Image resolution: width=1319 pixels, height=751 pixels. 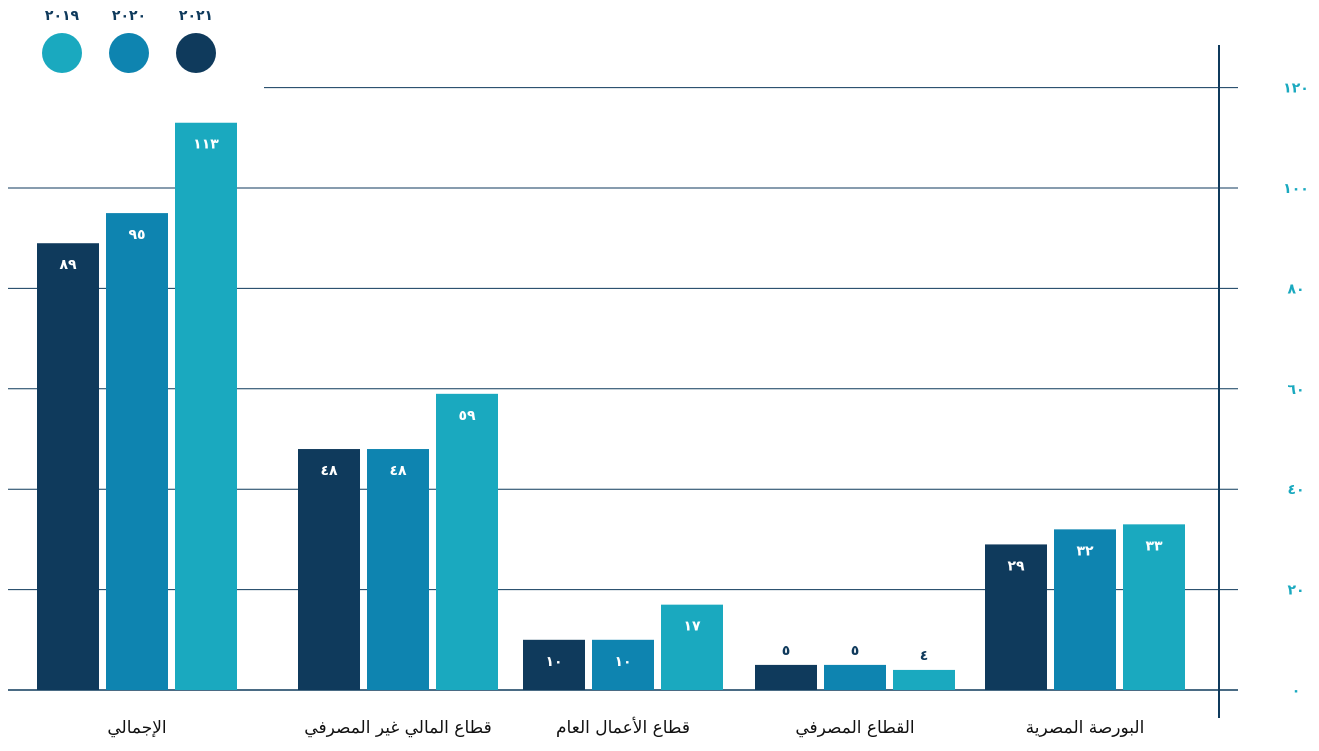 I want to click on data-label: ٥٩, so click(x=467, y=416).